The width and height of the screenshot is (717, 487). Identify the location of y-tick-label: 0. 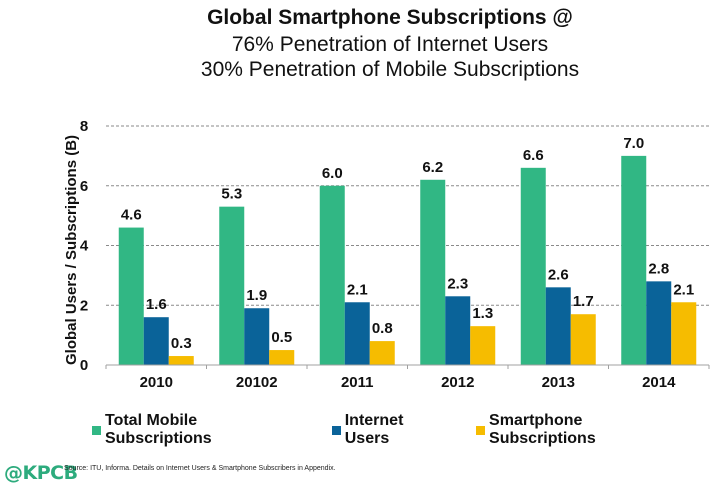
(84, 365).